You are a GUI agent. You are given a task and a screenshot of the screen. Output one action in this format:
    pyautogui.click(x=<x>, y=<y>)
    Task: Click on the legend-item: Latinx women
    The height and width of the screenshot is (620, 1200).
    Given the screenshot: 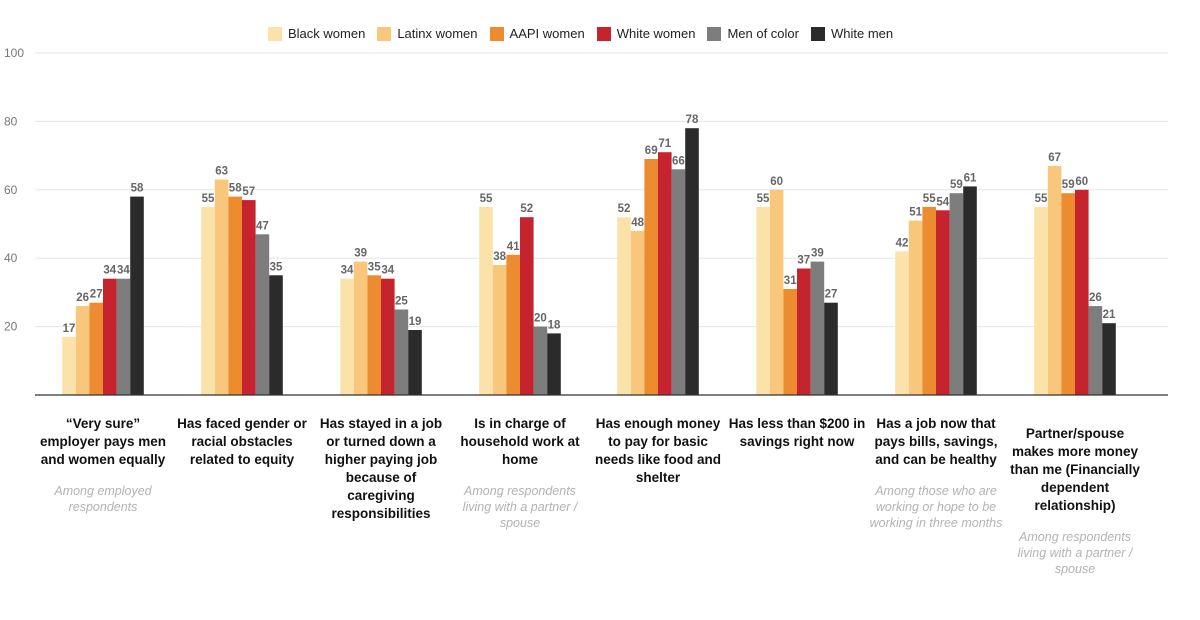 What is the action you would take?
    pyautogui.click(x=427, y=33)
    